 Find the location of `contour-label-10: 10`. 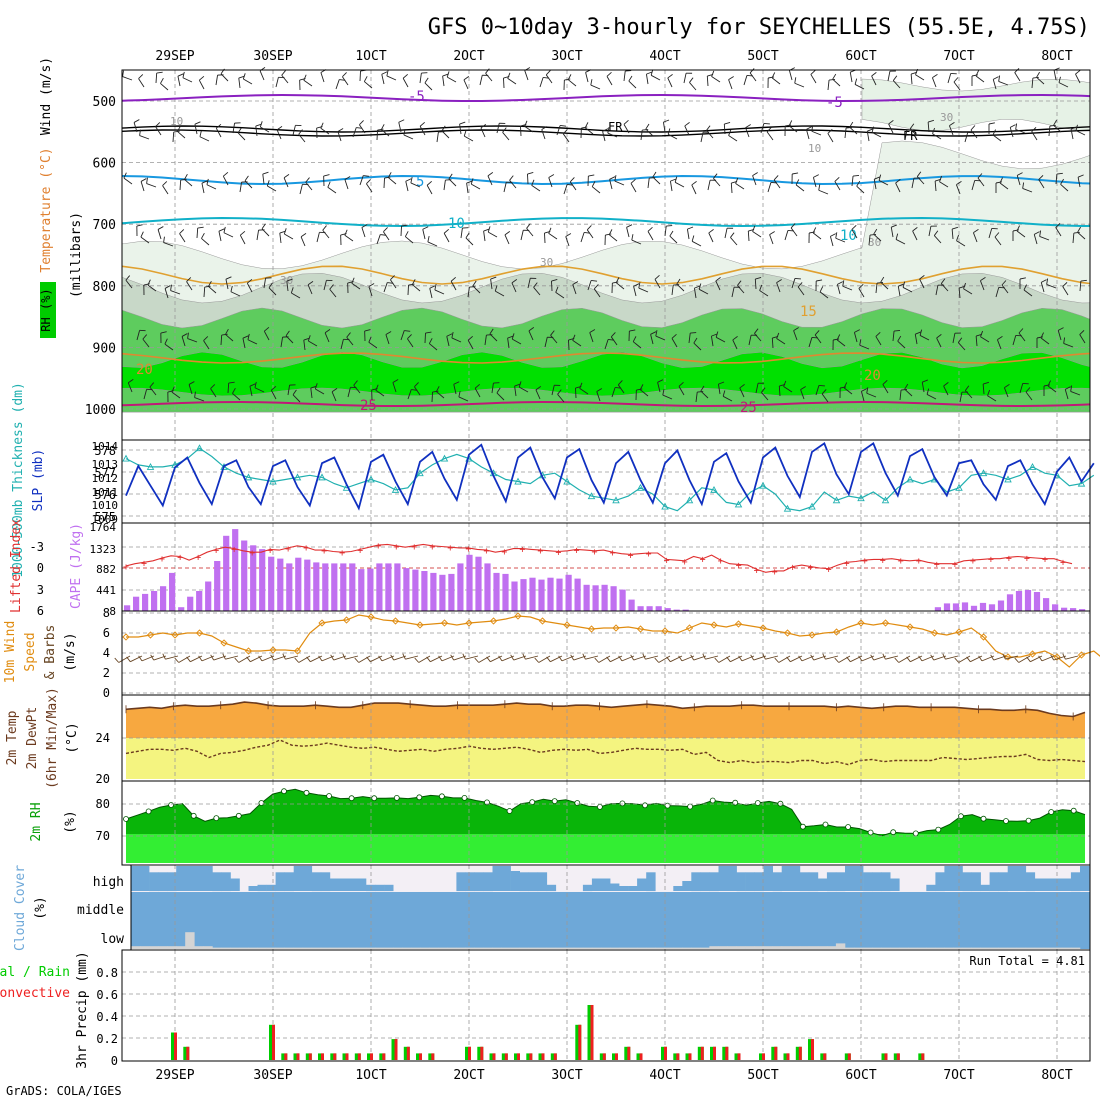

contour-label-10: 10 is located at coordinates (456, 224).